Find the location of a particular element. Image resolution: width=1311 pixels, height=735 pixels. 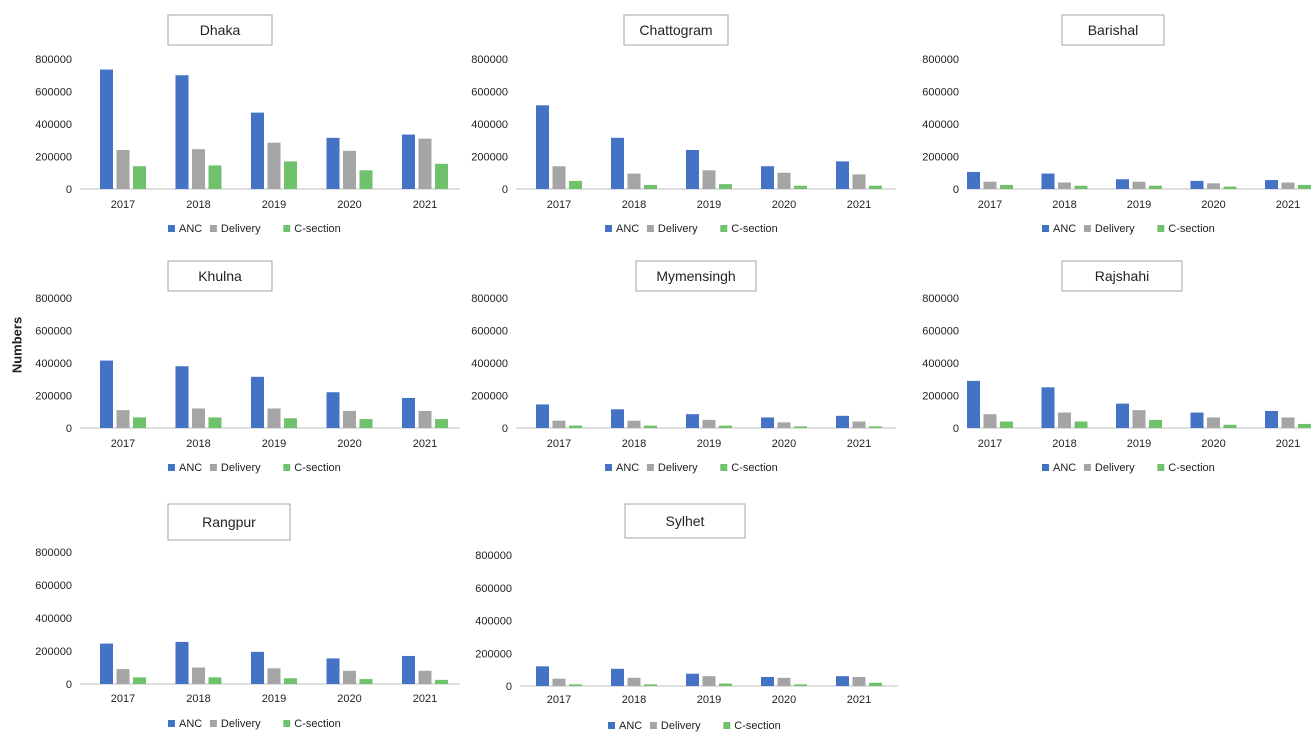

chart-title: Khulna is located at coordinates (220, 276).